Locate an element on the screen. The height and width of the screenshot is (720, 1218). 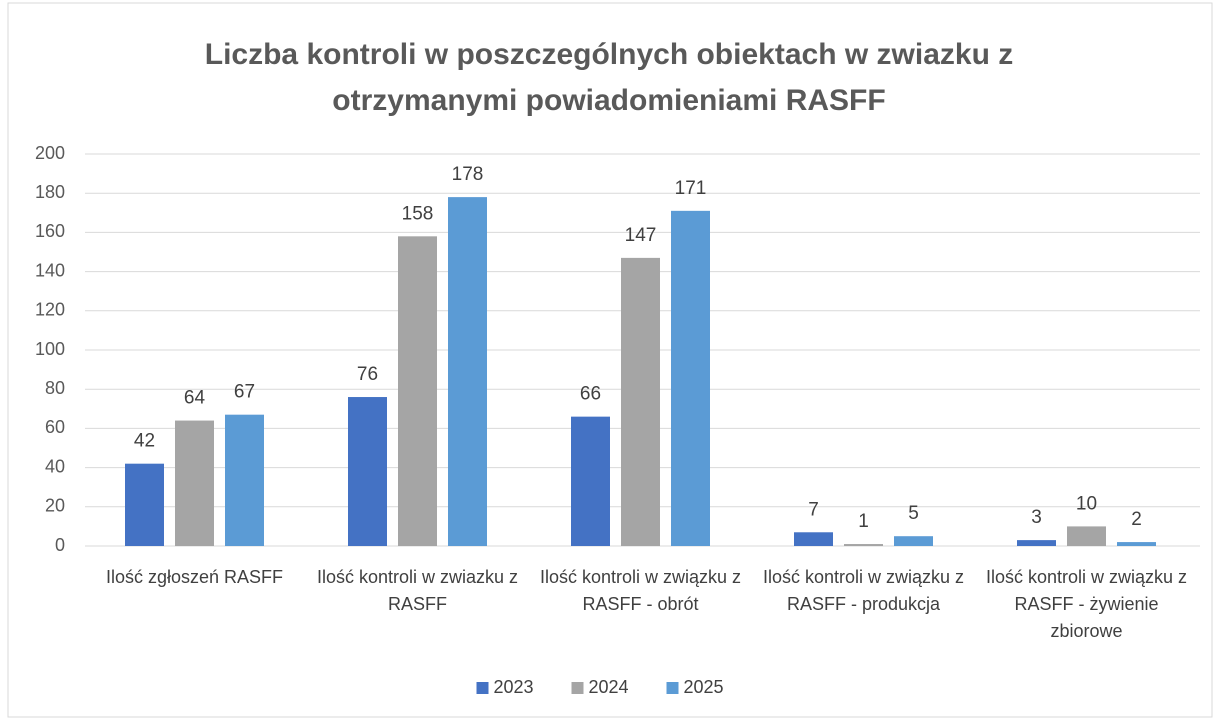
data-label: 7 is located at coordinates (813, 509).